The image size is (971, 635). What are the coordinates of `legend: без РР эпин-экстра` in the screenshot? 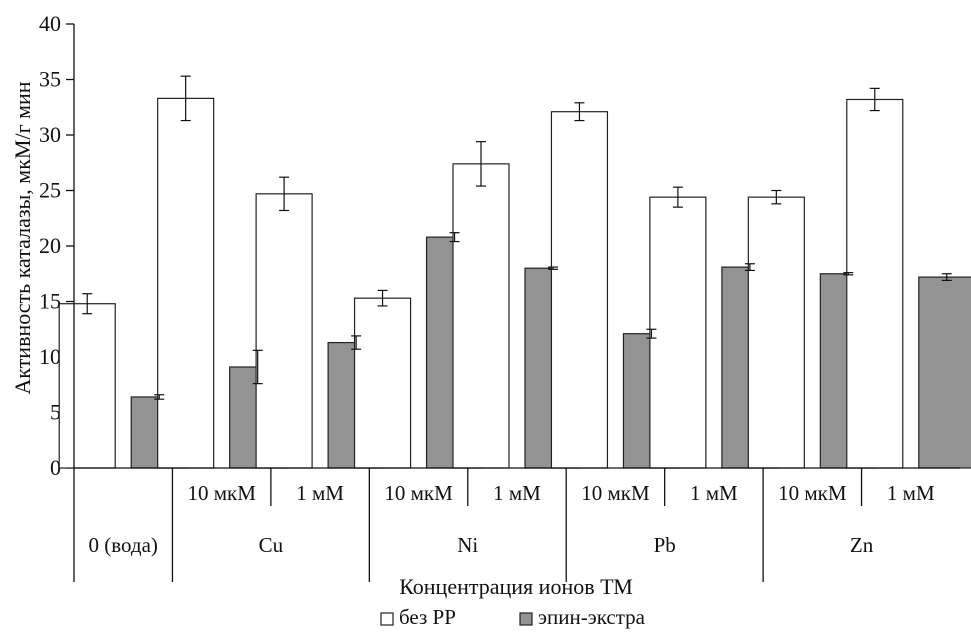 It's located at (513, 617).